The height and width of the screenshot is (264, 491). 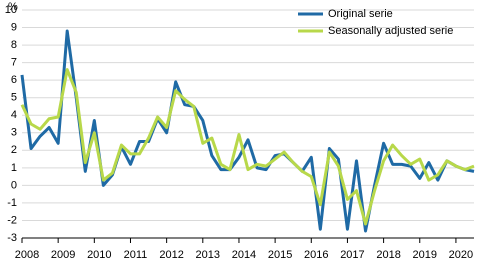 What do you see at coordinates (171, 255) in the screenshot?
I see `x-tick-label: 2012` at bounding box center [171, 255].